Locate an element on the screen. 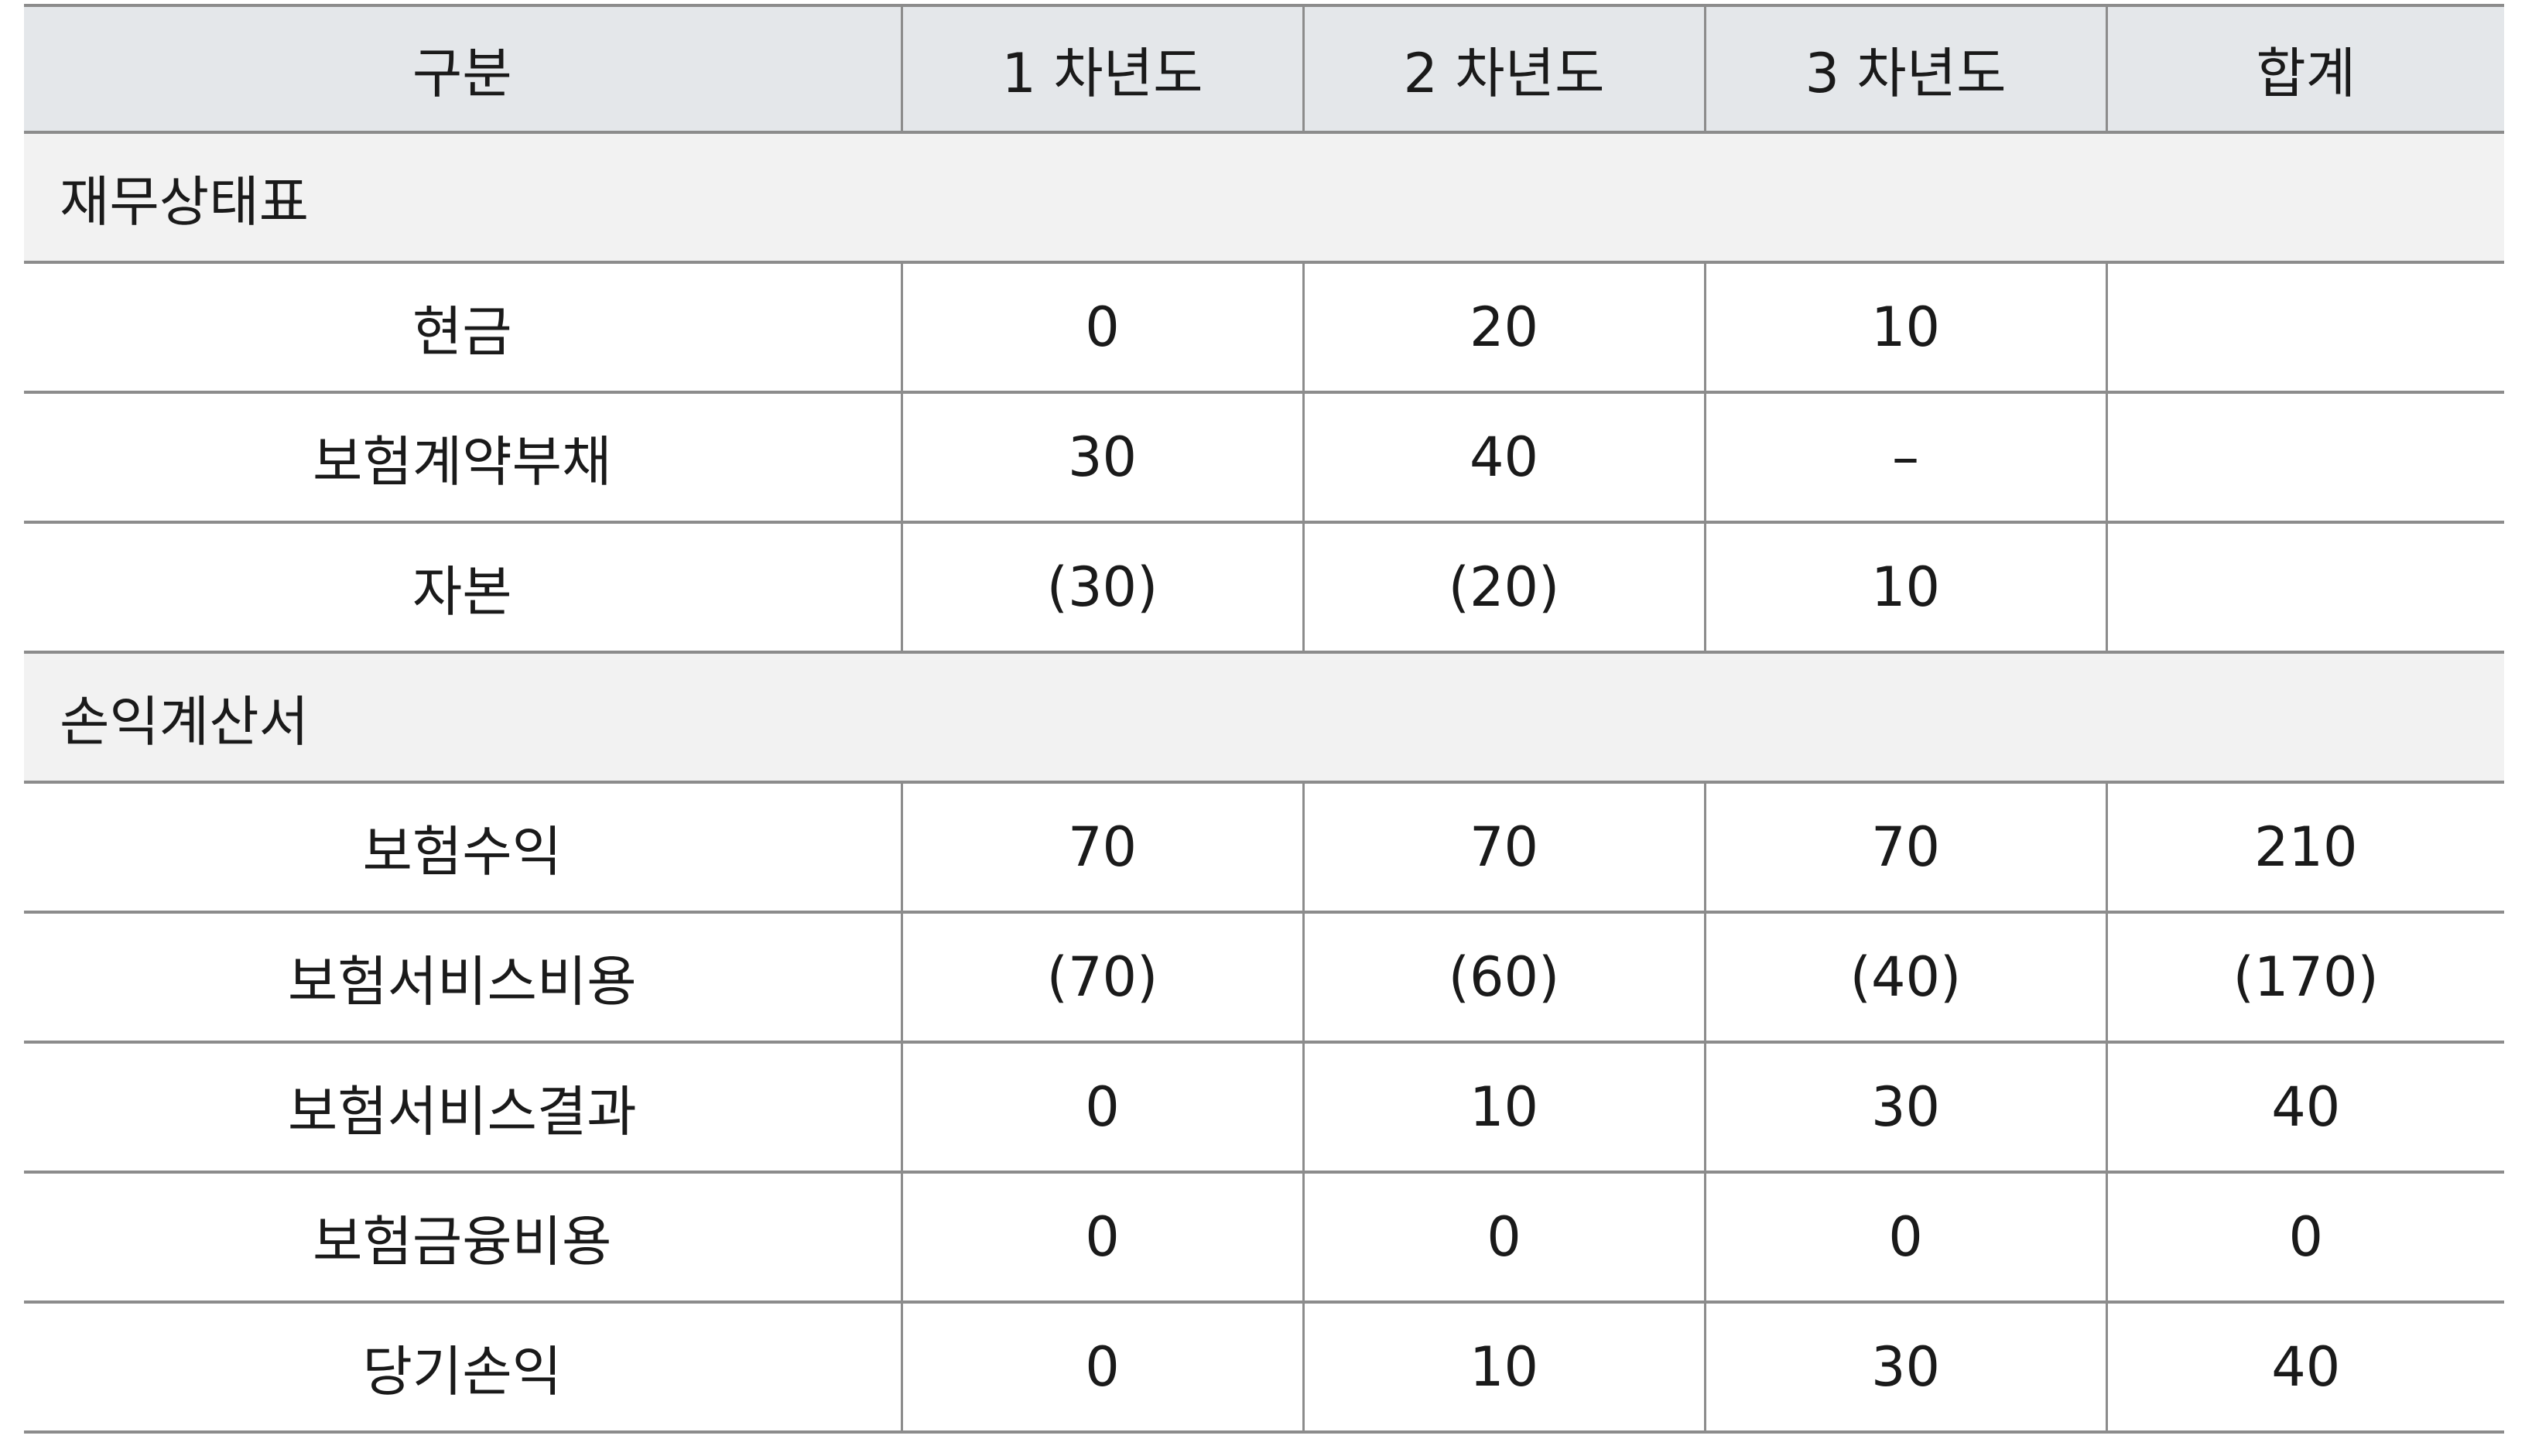 This screenshot has width=2532, height=1456. row-label: 보험금융비용 is located at coordinates (464, 1237).